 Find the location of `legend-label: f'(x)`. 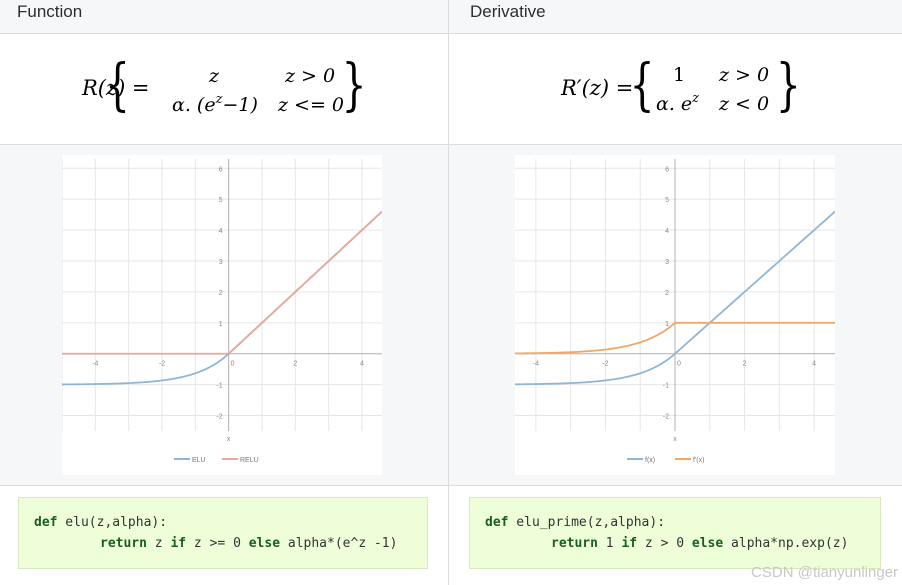

legend-label: f'(x) is located at coordinates (698, 460).